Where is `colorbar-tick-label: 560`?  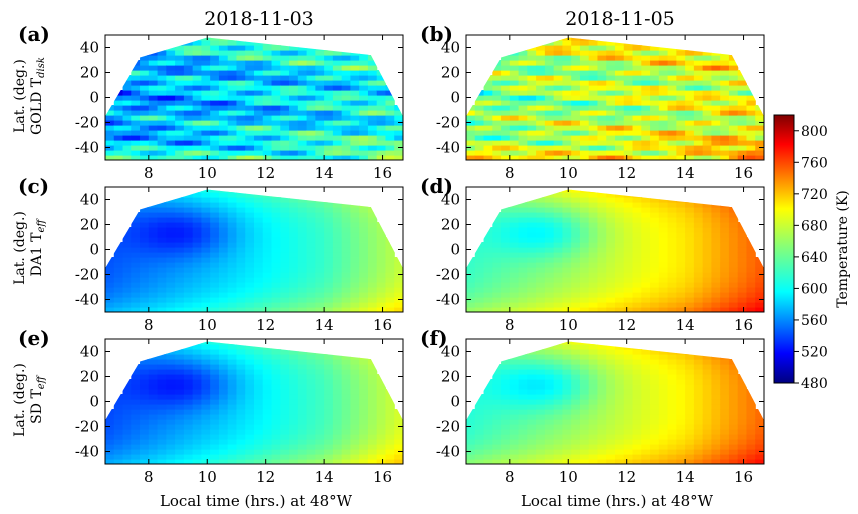 colorbar-tick-label: 560 is located at coordinates (814, 321).